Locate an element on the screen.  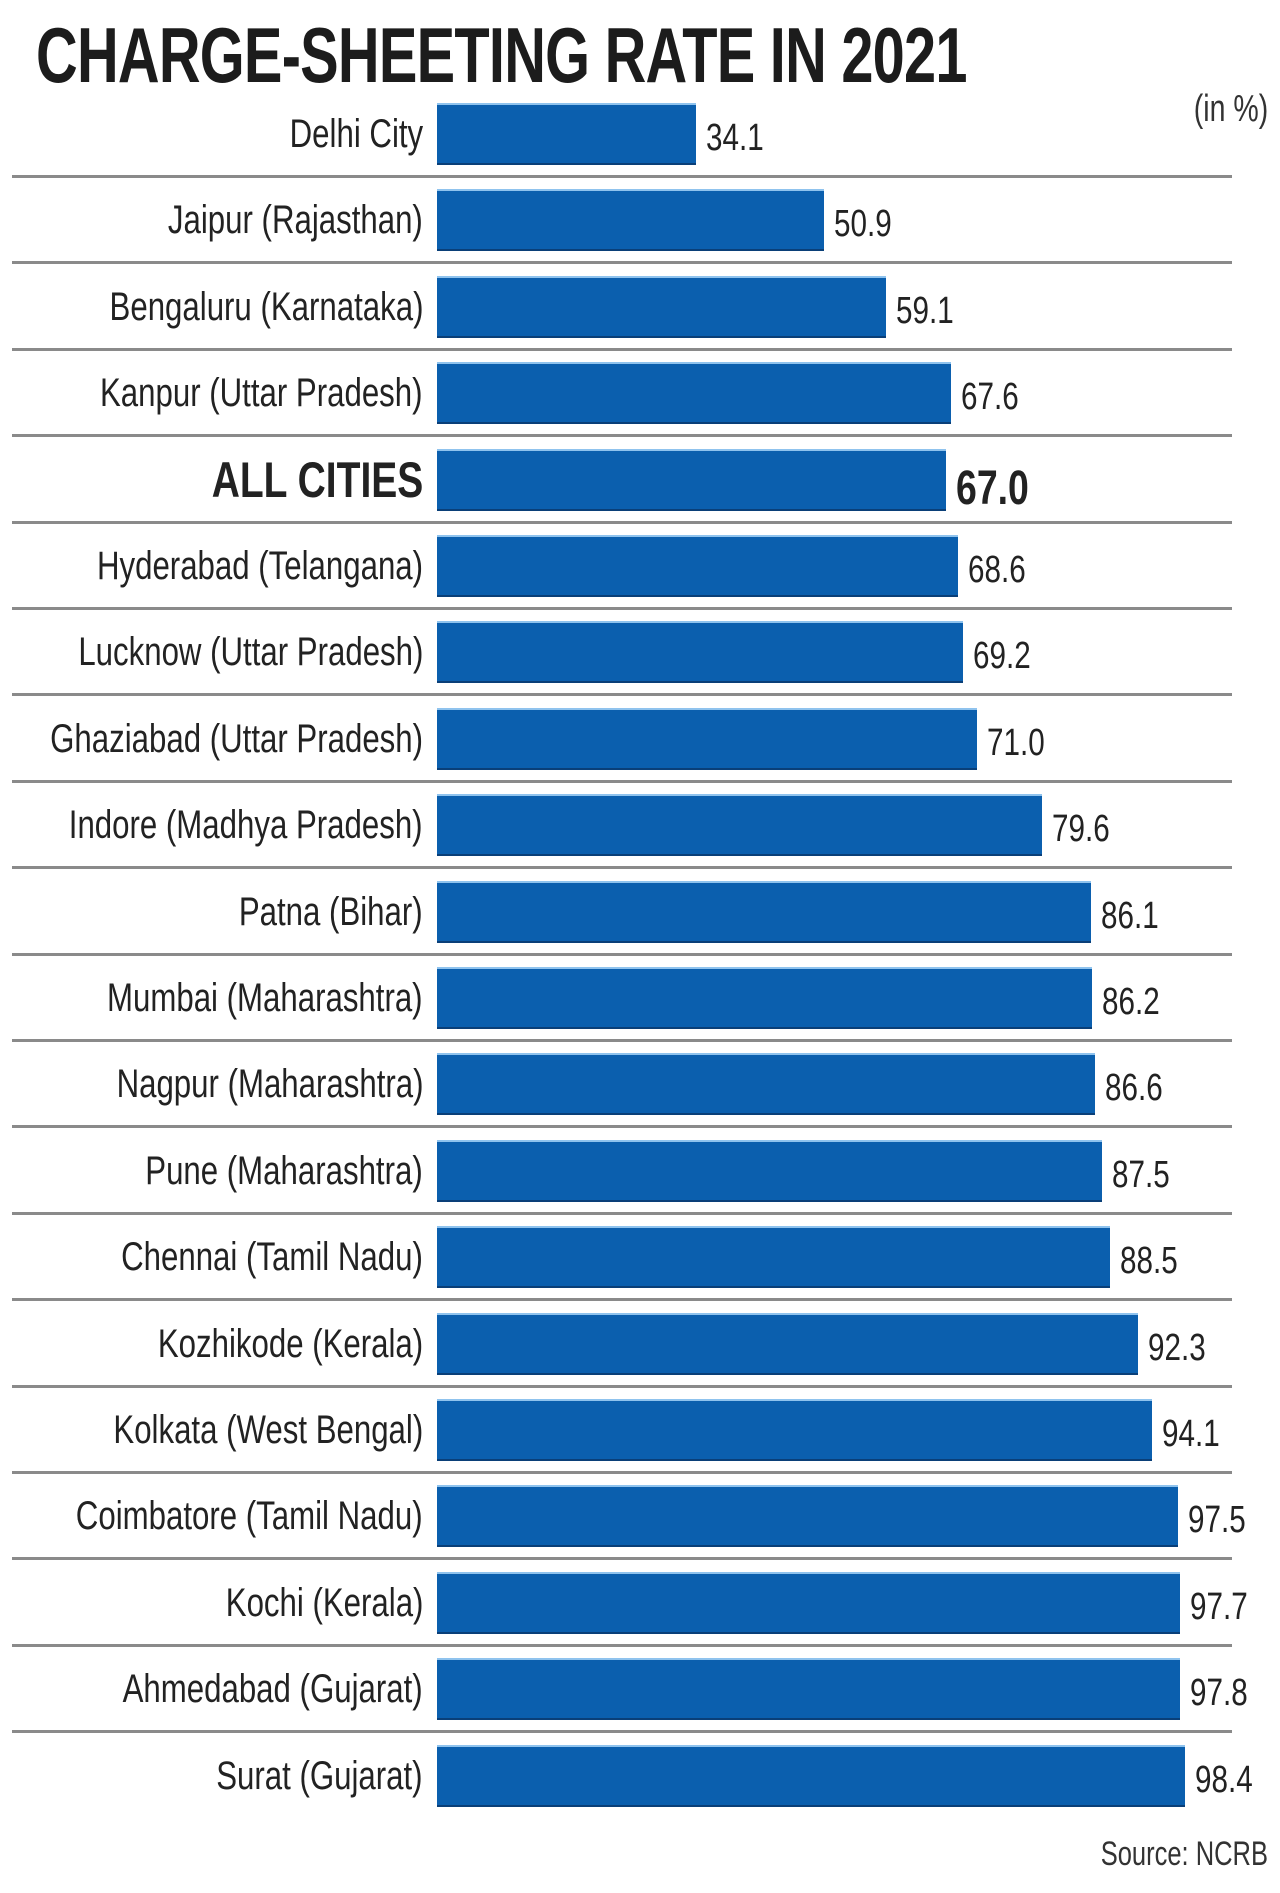
category-label: Indore (Madhya Pradesh) is located at coordinates (246, 825).